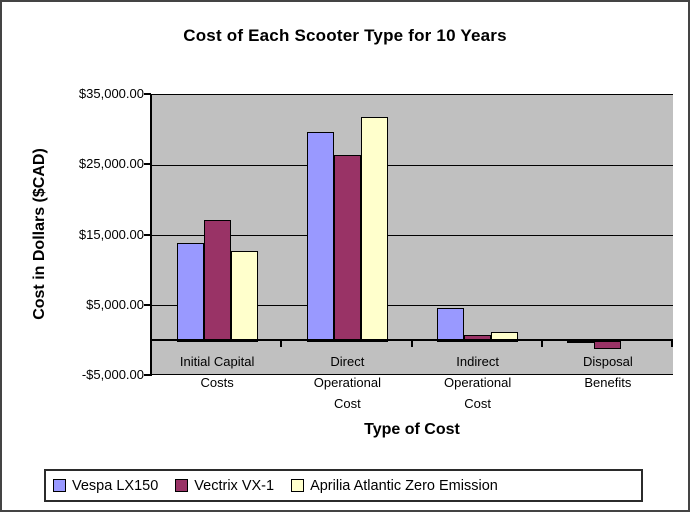 This screenshot has width=690, height=512. Describe the element at coordinates (111, 234) in the screenshot. I see `y-axis-tick-label: $15,000.00` at that location.